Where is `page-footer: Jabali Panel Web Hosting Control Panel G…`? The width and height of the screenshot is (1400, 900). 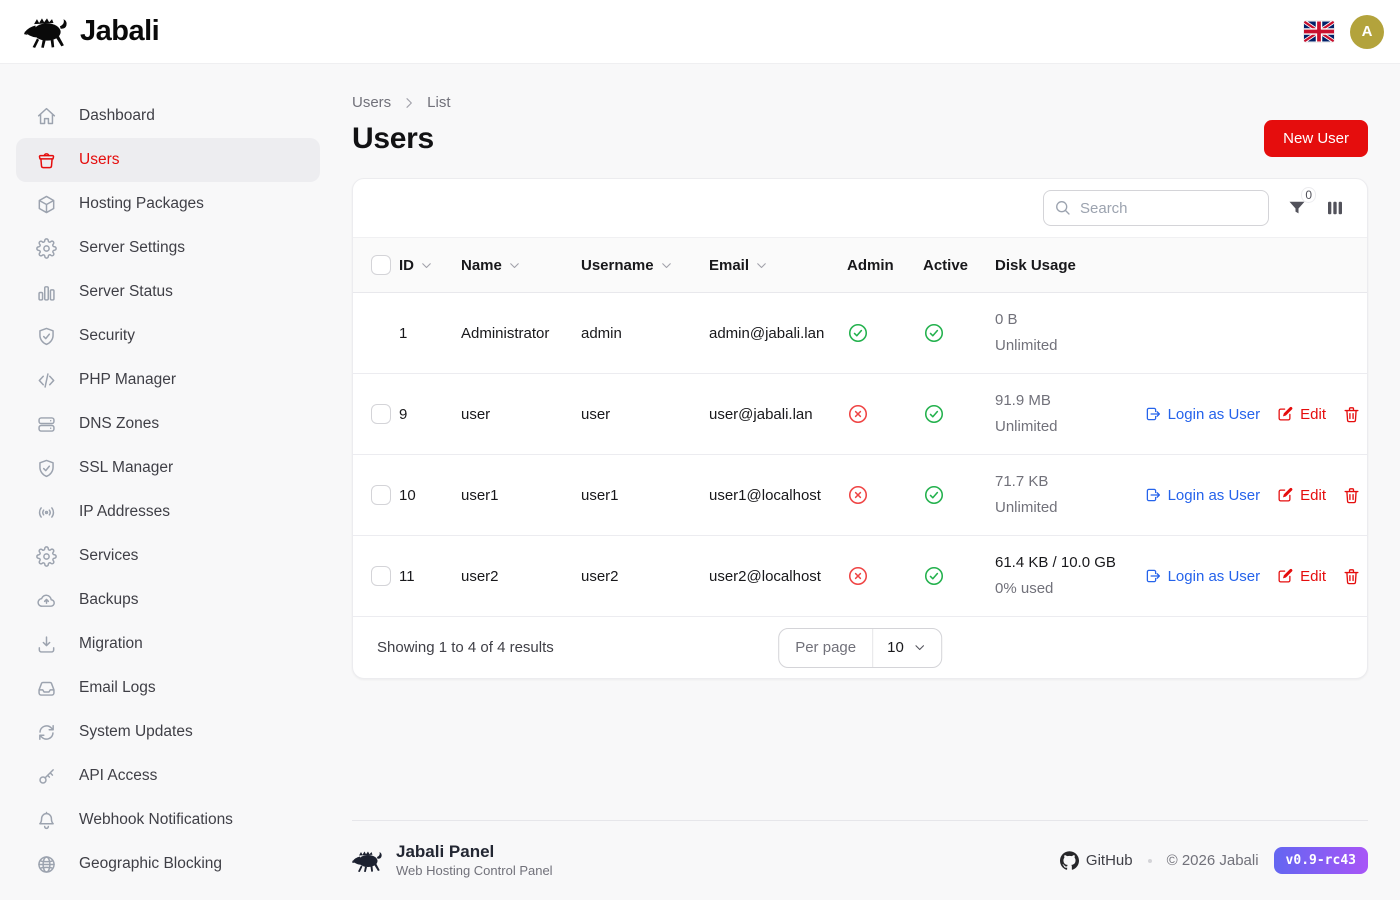 page-footer: Jabali Panel Web Hosting Control Panel G… is located at coordinates (860, 860).